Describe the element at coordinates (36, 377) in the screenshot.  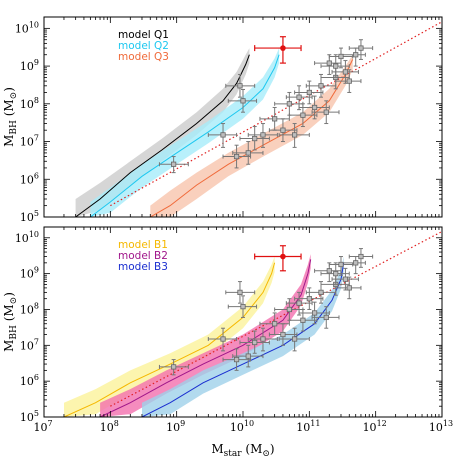
I see `y-tick-exponent: 6` at that location.